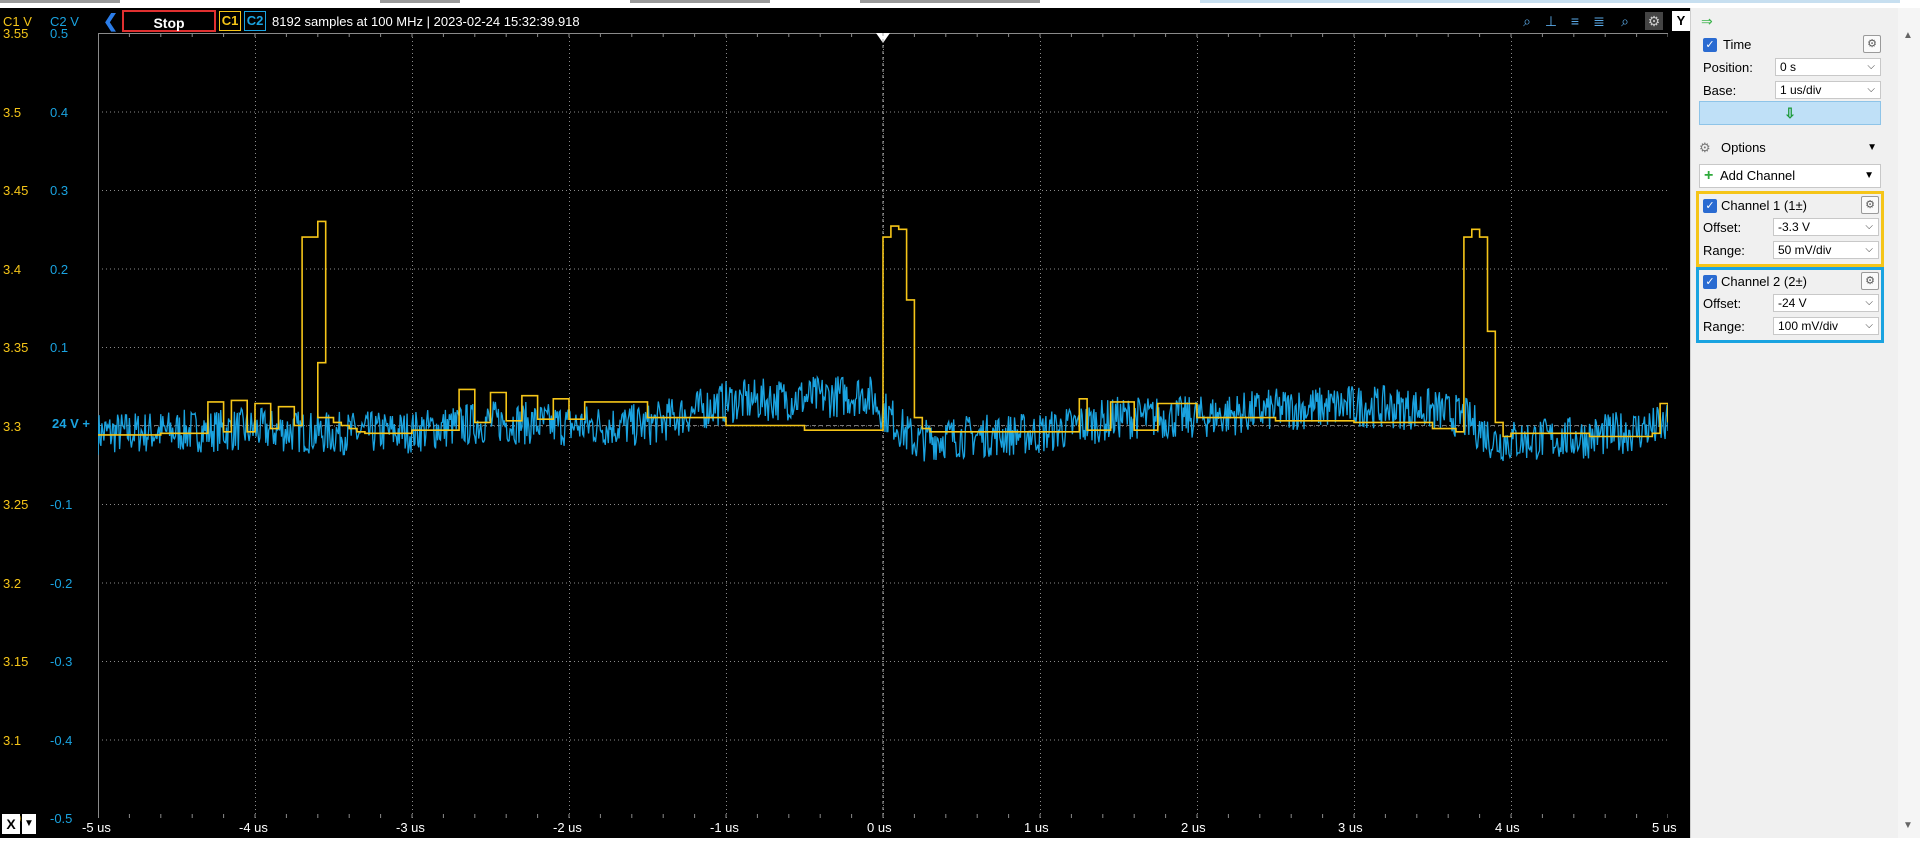 Image resolution: width=1920 pixels, height=843 pixels. Describe the element at coordinates (64, 21) in the screenshot. I see `c2-axis-unit: C2 V` at that location.